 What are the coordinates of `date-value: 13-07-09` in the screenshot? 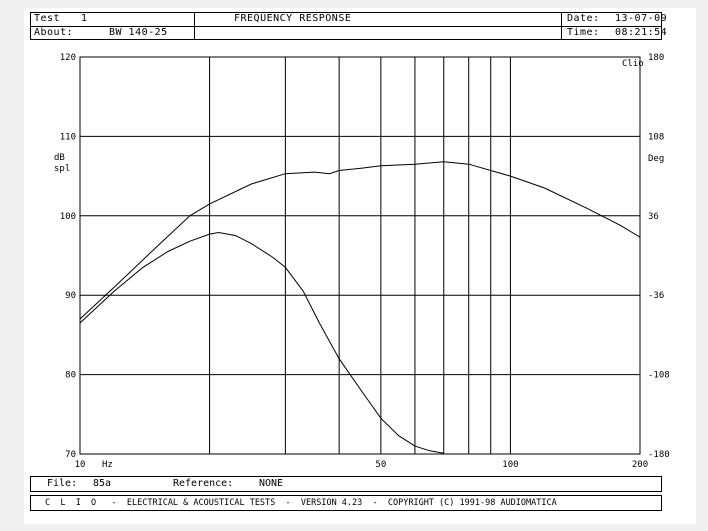 It's located at (641, 18).